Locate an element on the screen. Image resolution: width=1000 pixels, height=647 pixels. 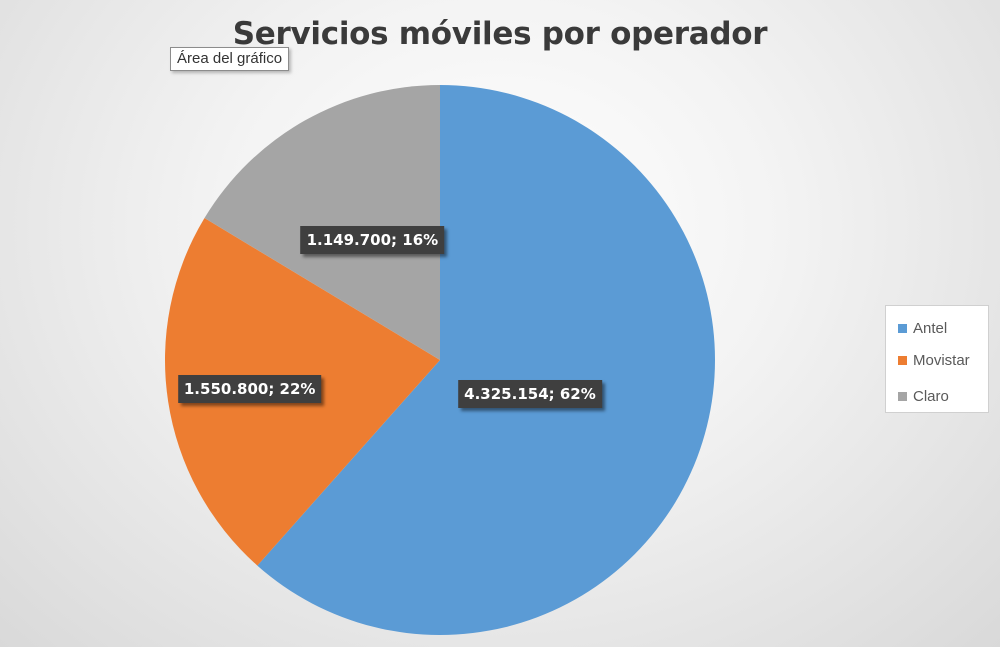
legend-label-antel: Antel is located at coordinates (930, 328).